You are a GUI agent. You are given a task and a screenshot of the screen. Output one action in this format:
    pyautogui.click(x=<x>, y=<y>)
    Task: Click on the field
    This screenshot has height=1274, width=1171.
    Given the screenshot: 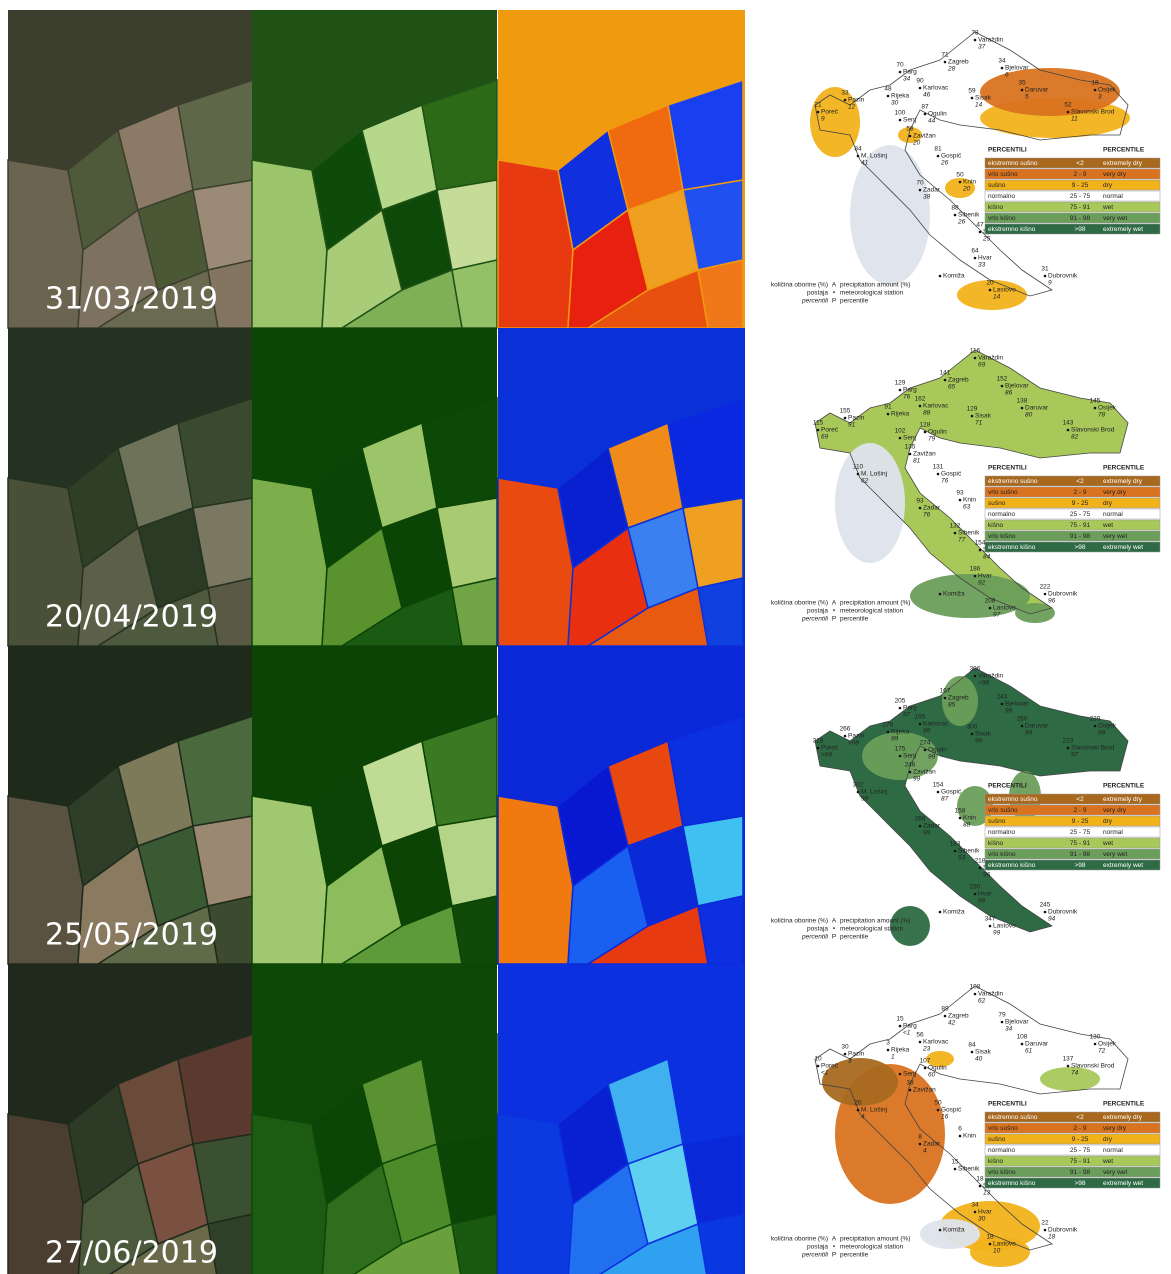 What is the action you would take?
    pyautogui.click(x=407, y=1248)
    